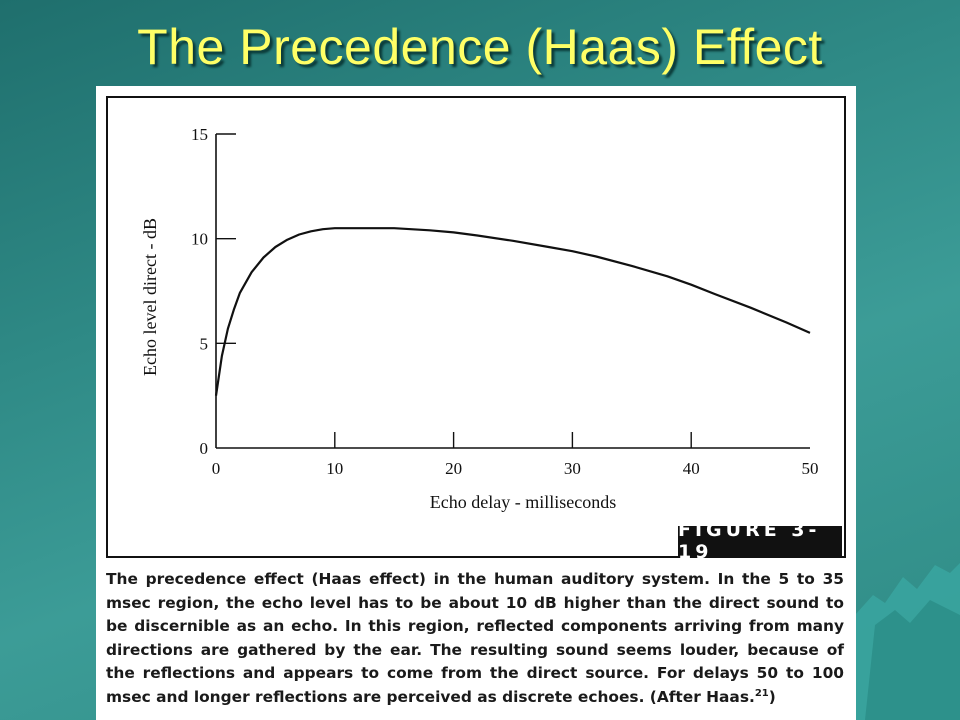 This screenshot has width=960, height=720. I want to click on plot-area, so click(512, 311).